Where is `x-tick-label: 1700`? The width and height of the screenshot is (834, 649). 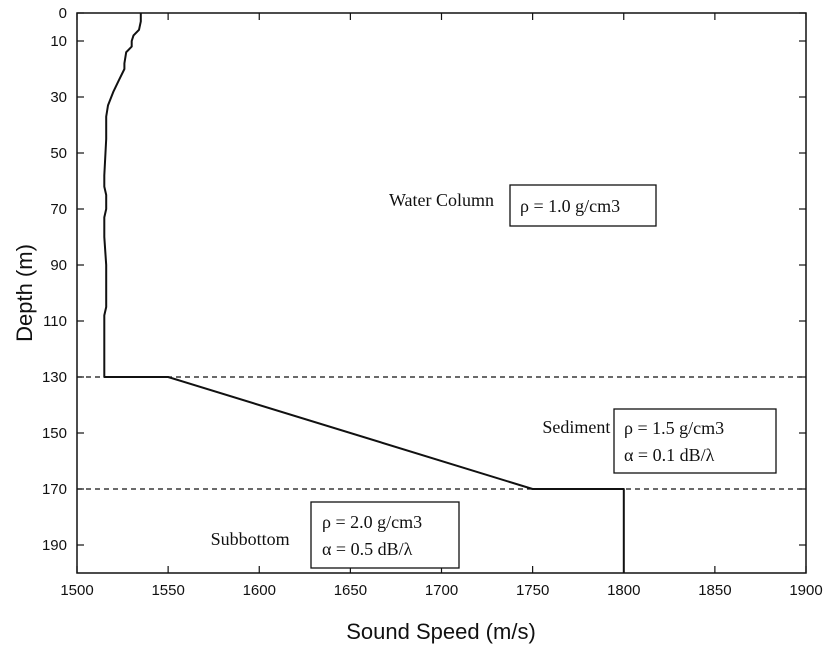
x-tick-label: 1700 is located at coordinates (441, 590).